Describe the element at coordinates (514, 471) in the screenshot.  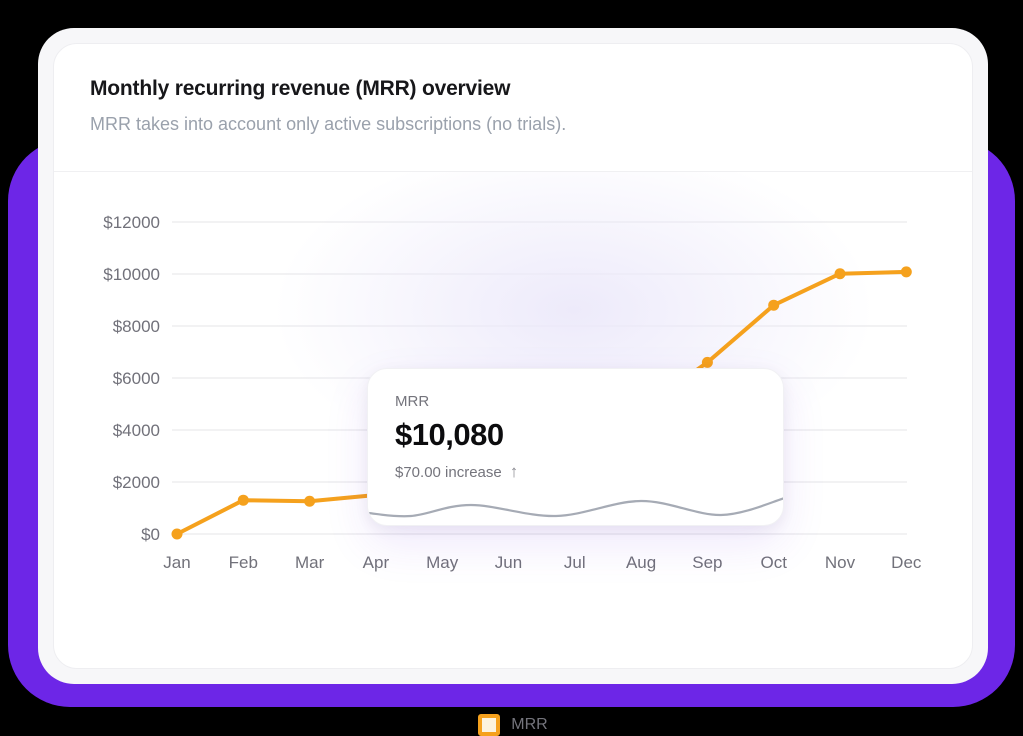
I see `arrow-up-icon: ↑` at that location.